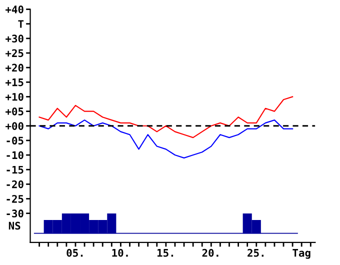 The height and width of the screenshot is (265, 340). I want to click on y-tick-label: -10, so click(15, 155).